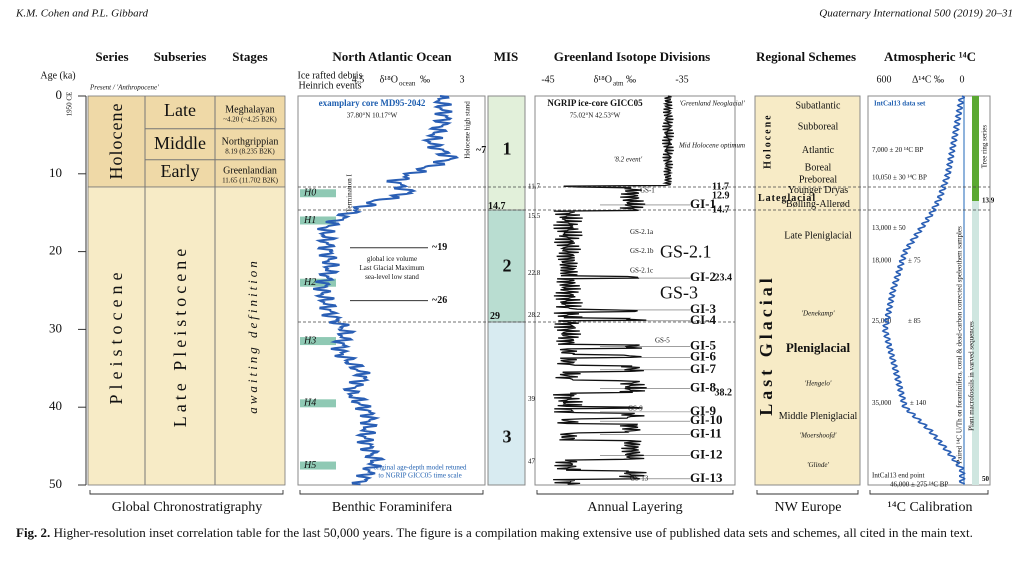  Describe the element at coordinates (507, 149) in the screenshot. I see `mis-label: 1` at that location.